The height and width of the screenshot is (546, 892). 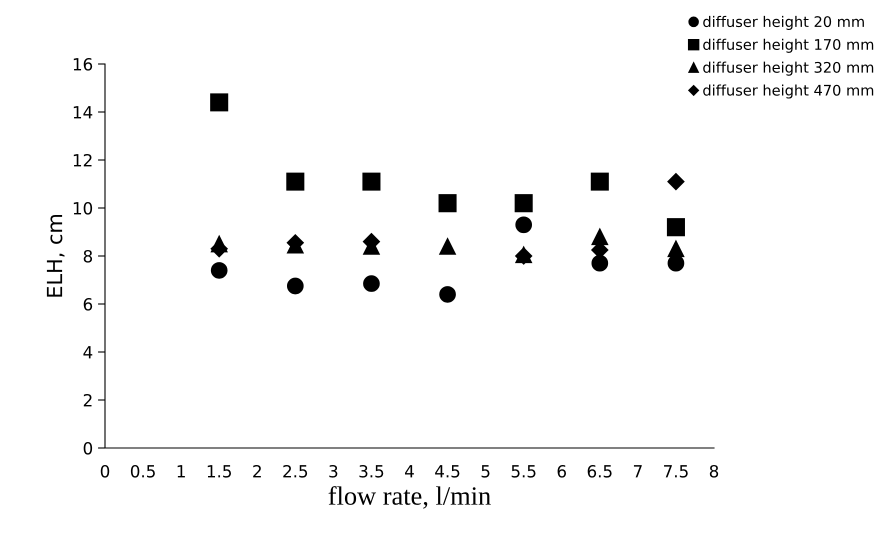 I want to click on x-tick-label: 5, so click(x=486, y=471).